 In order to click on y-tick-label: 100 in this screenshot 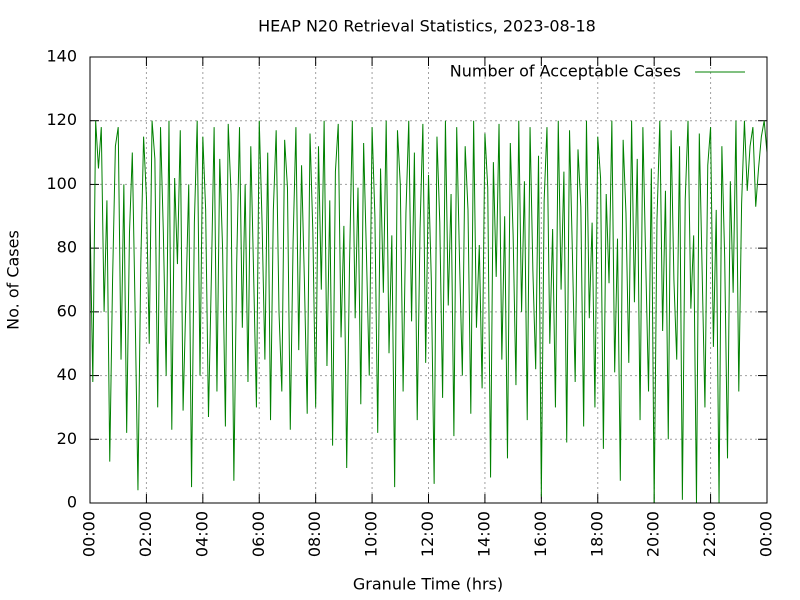, I will do `click(61, 183)`.